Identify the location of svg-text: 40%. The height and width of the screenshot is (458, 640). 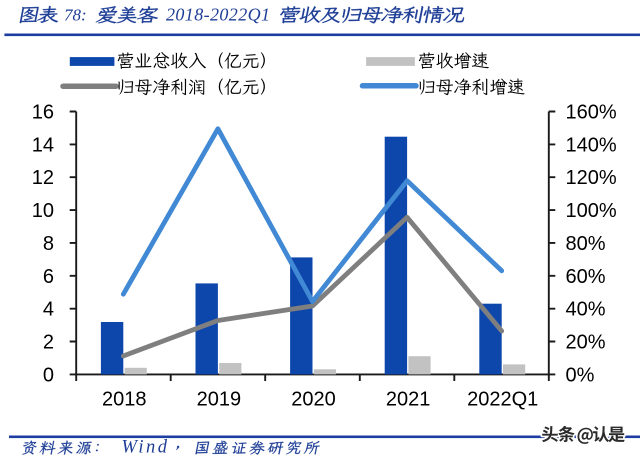
(586, 310).